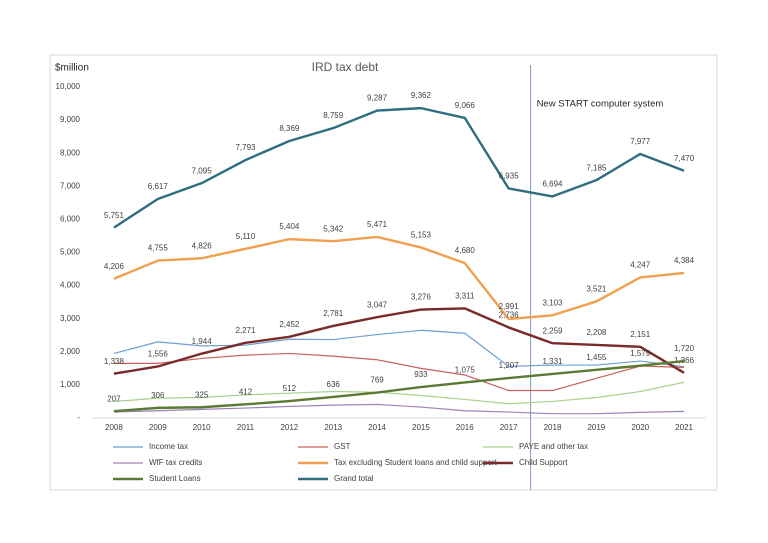  I want to click on data-label: 5,153, so click(421, 235).